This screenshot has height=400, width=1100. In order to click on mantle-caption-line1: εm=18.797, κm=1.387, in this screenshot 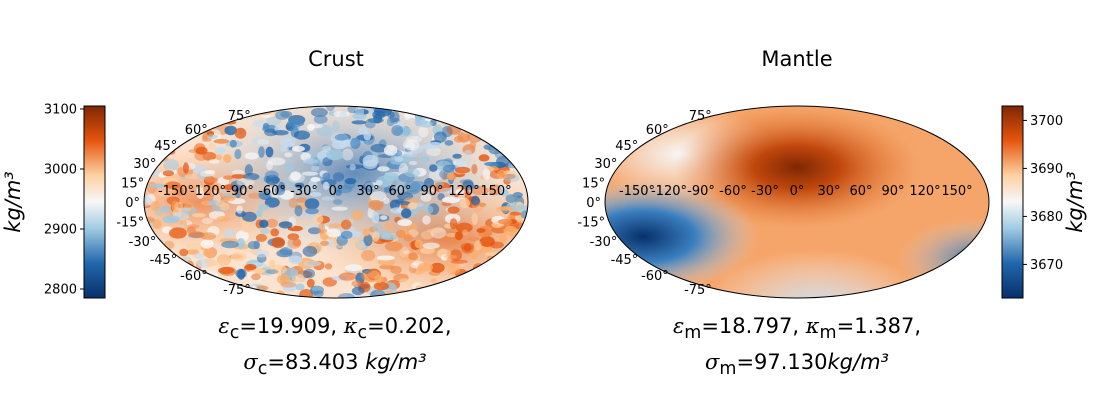, I will do `click(796, 329)`.